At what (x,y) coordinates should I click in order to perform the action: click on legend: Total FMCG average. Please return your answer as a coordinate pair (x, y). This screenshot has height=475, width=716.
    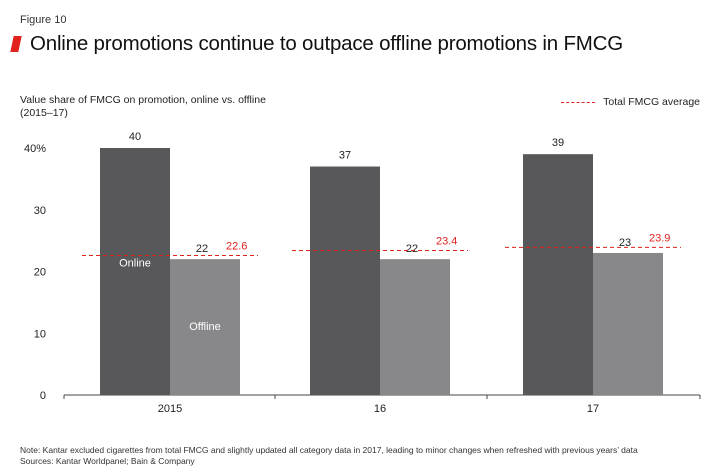
    Looking at the image, I should click on (630, 102).